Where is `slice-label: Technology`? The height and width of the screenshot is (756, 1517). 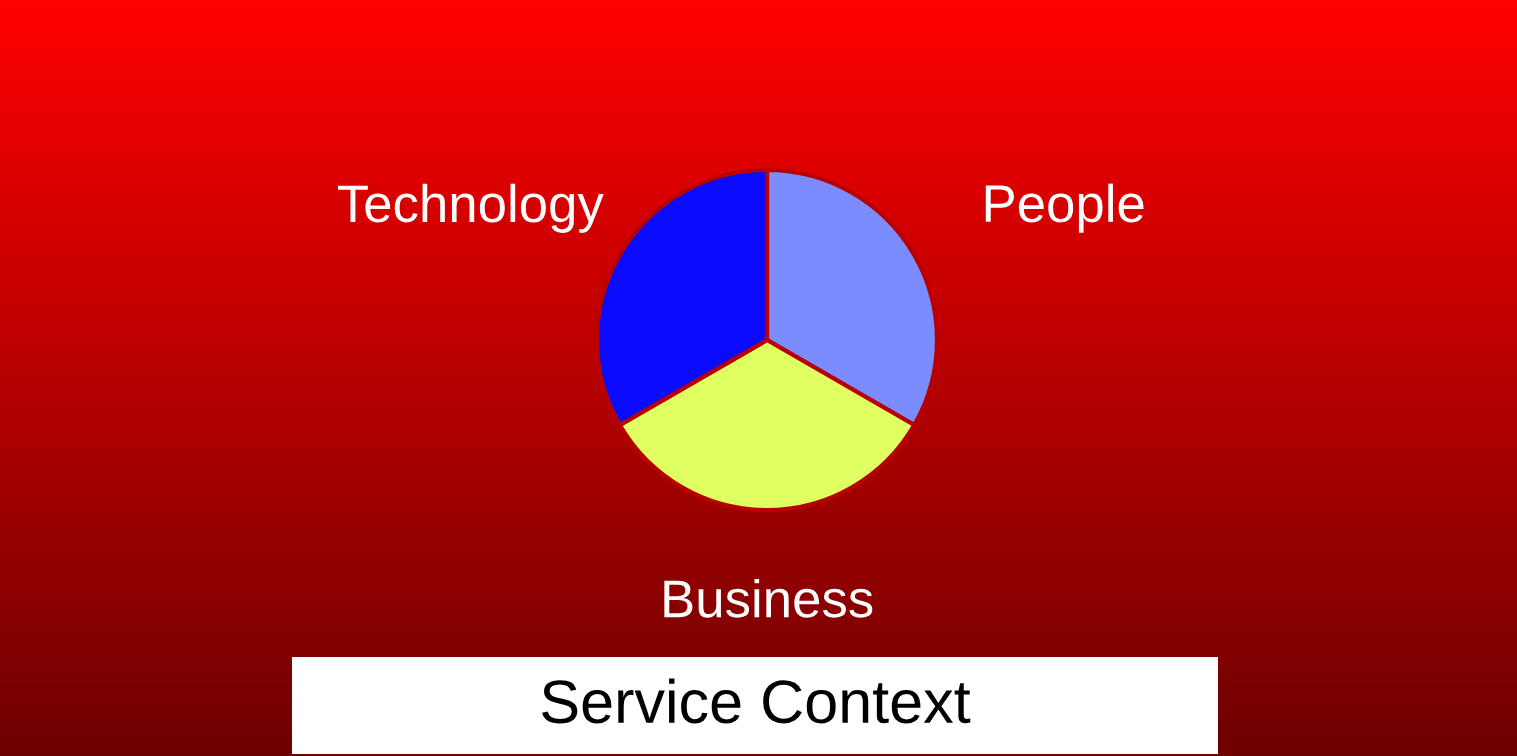 slice-label: Technology is located at coordinates (471, 208).